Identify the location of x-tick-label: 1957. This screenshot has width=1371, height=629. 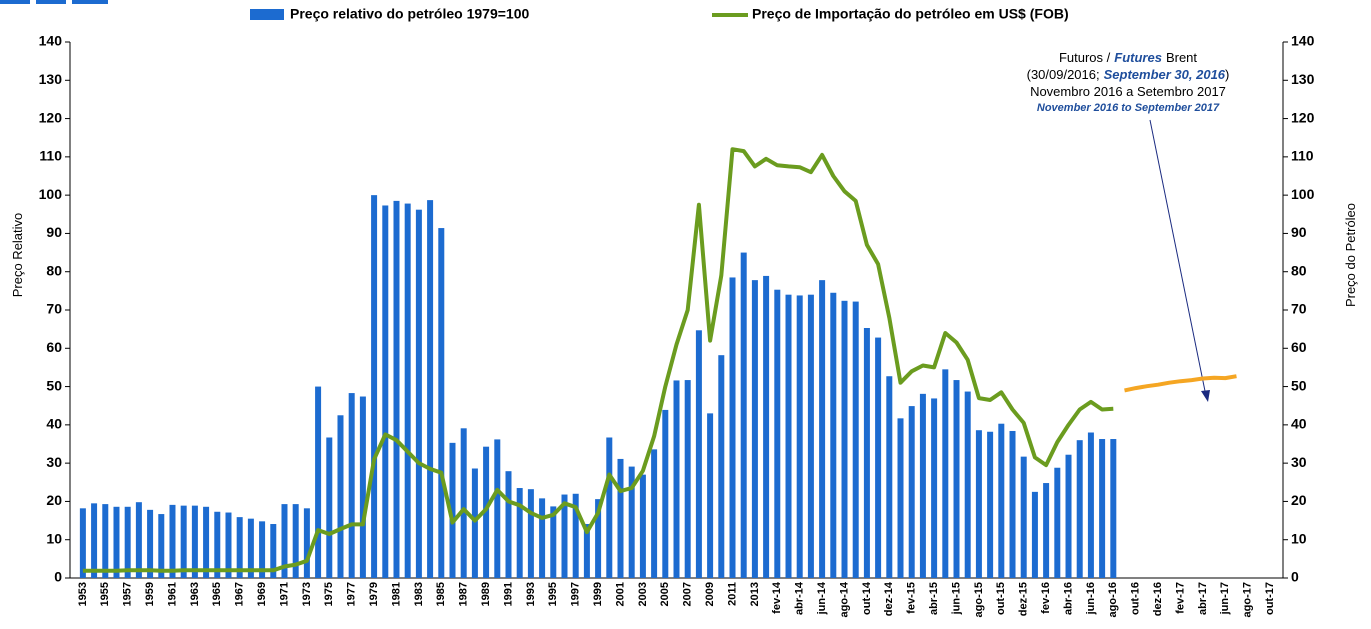
(128, 594).